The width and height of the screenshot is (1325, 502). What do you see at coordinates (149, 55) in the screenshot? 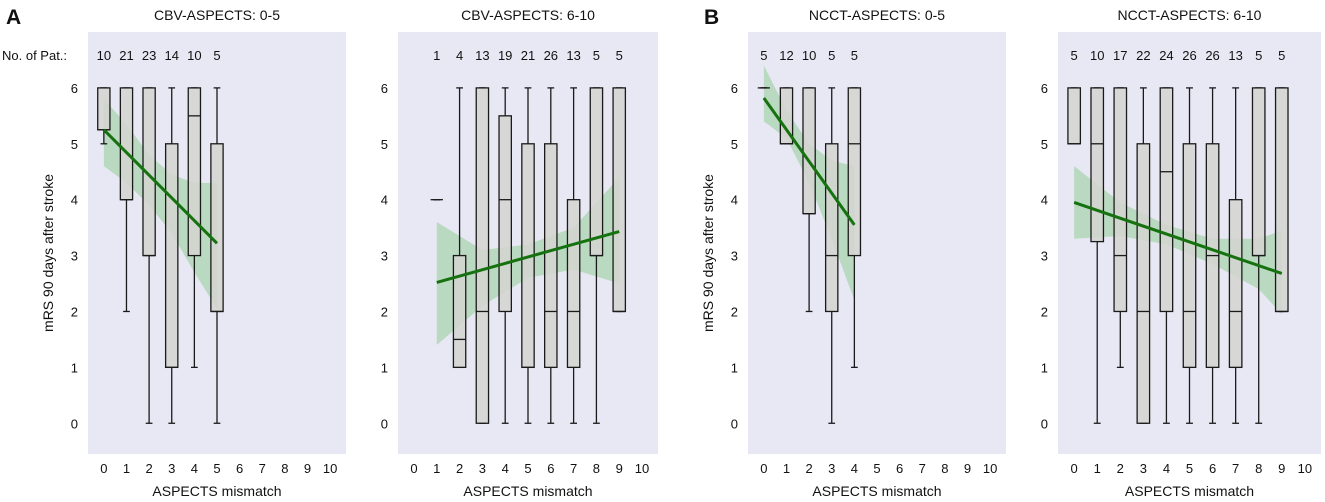
I see `patient-count-label: 23` at bounding box center [149, 55].